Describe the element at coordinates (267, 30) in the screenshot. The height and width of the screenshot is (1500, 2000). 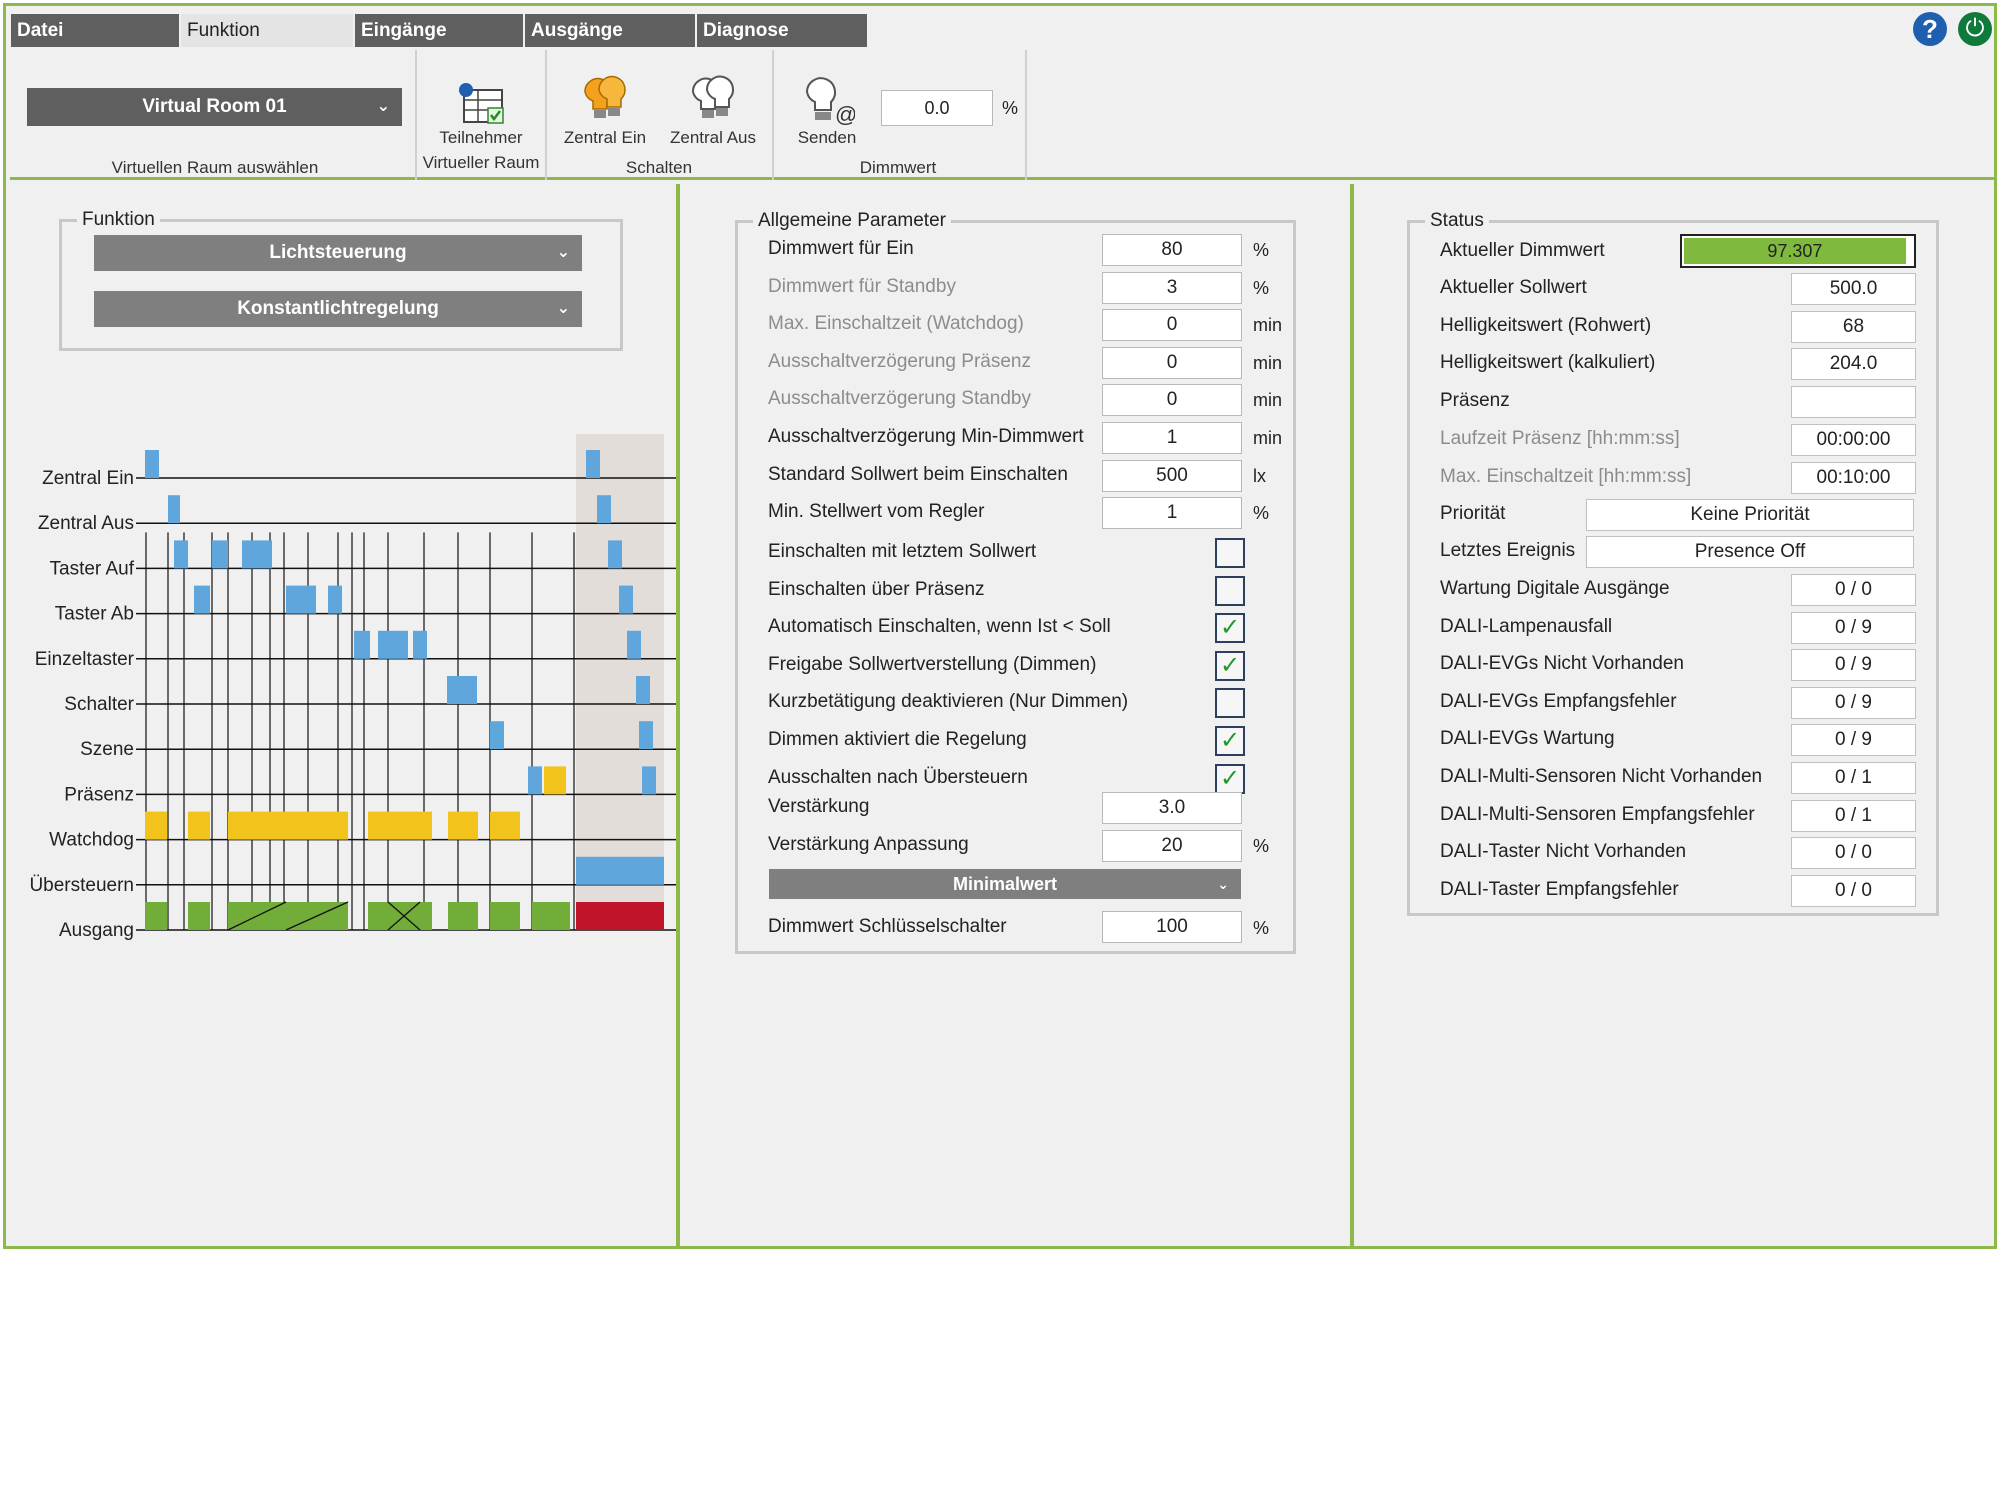
I see `tab-funktion: Funktion` at that location.